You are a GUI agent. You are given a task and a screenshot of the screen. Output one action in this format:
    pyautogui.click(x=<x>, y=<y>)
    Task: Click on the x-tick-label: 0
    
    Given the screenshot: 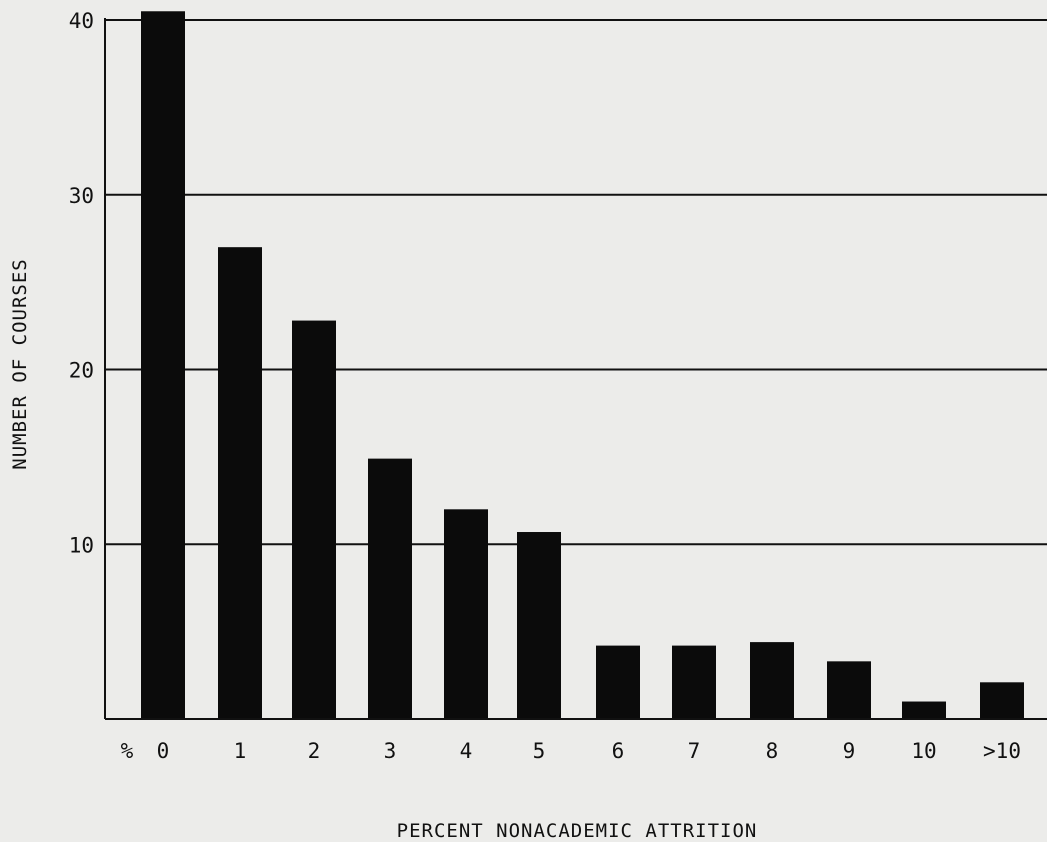 What is the action you would take?
    pyautogui.click(x=163, y=751)
    